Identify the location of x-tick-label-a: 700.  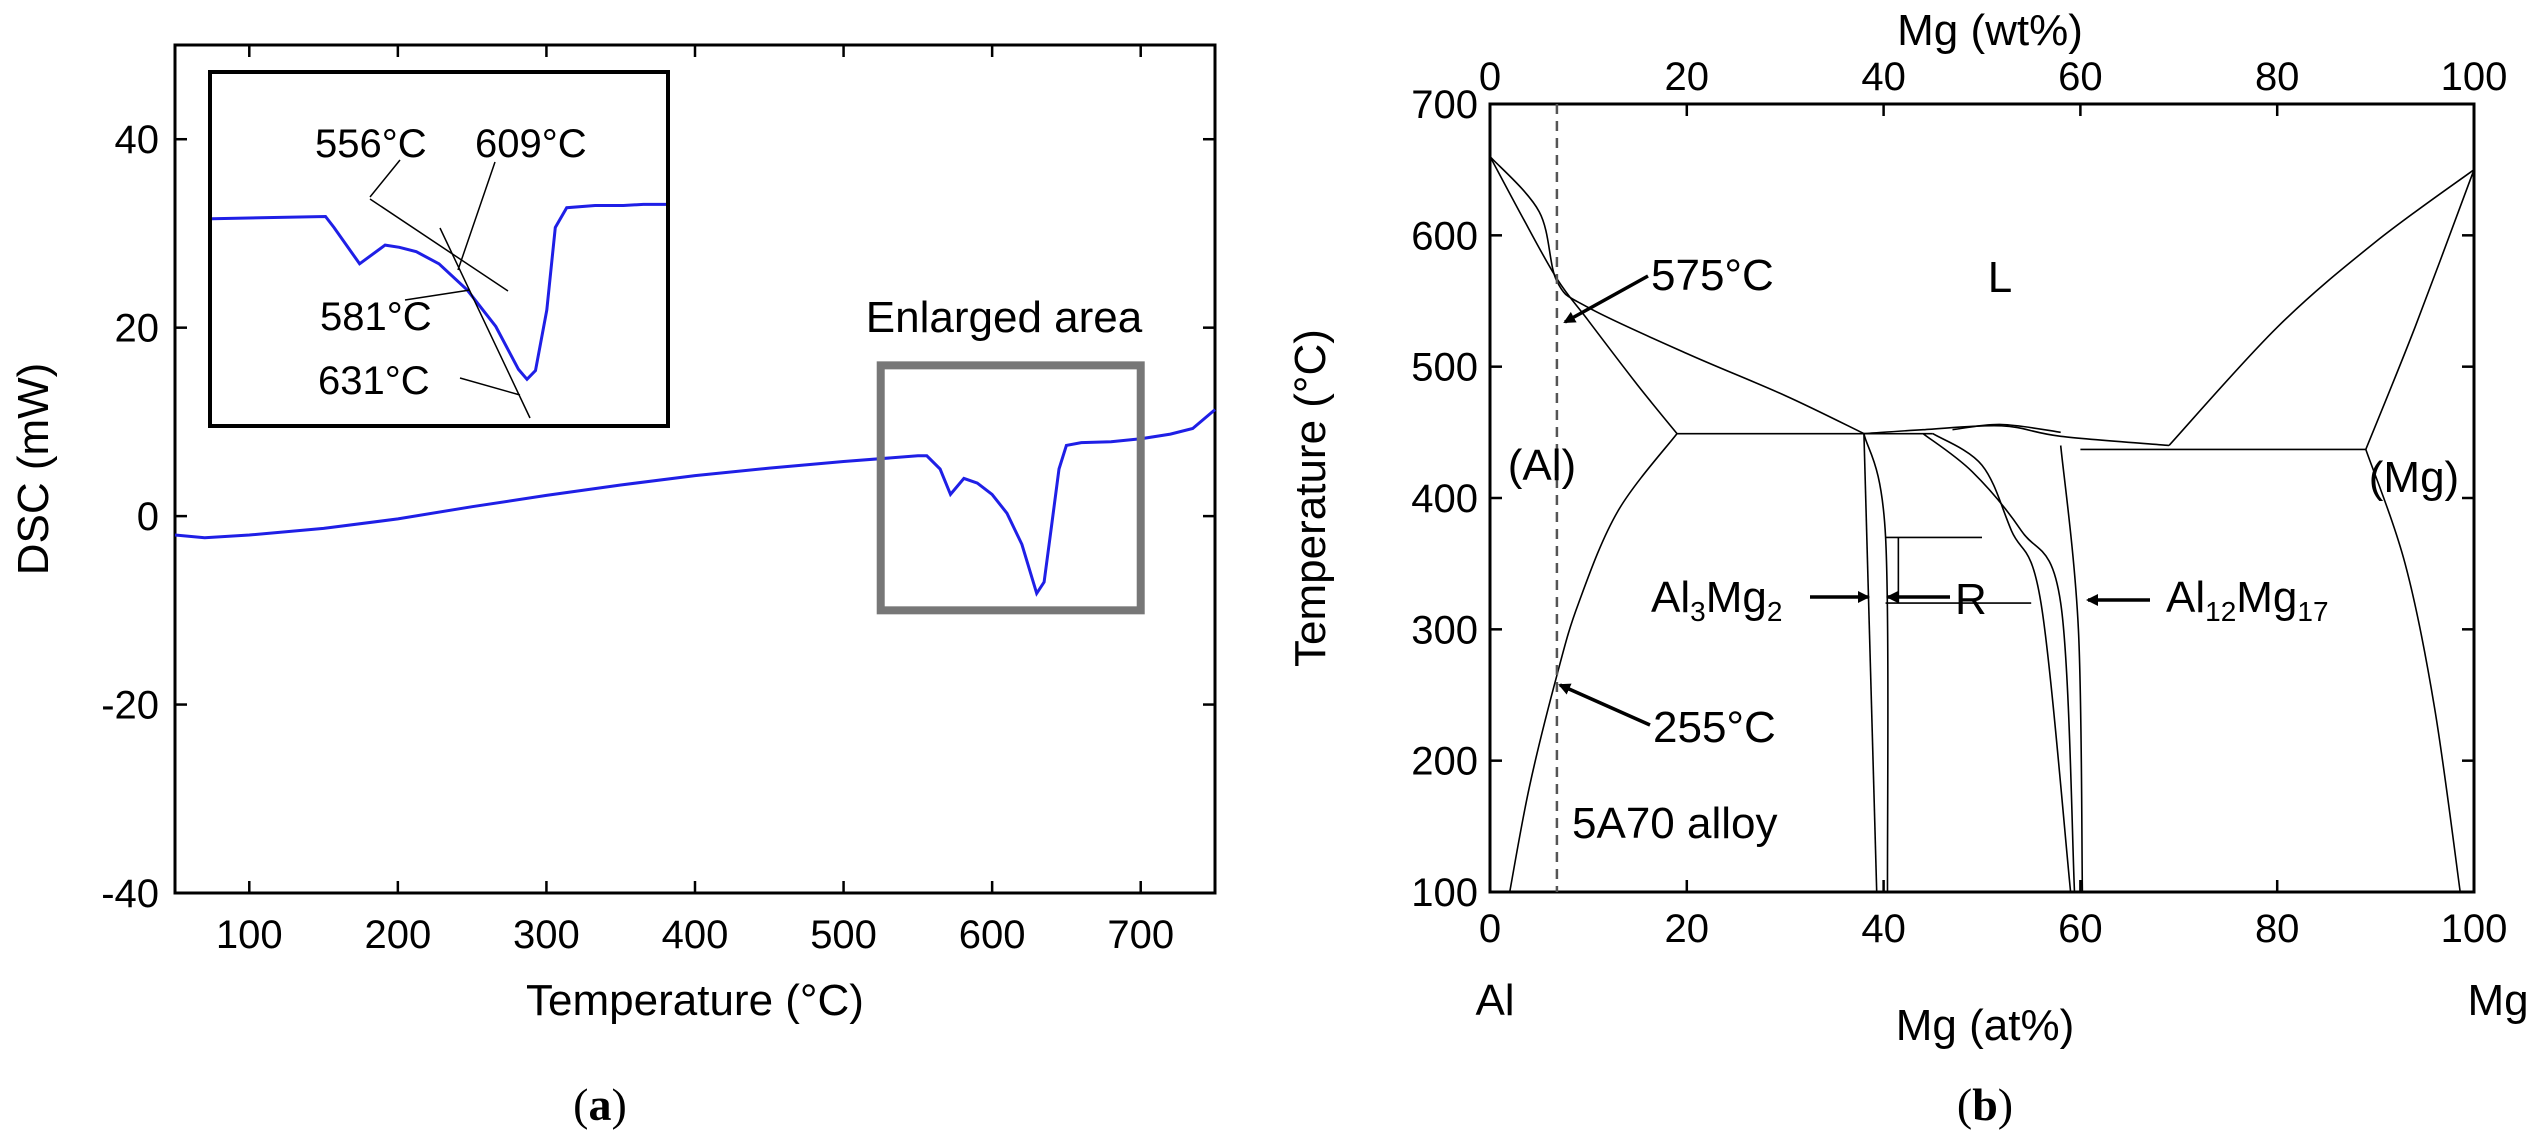
(1140, 935).